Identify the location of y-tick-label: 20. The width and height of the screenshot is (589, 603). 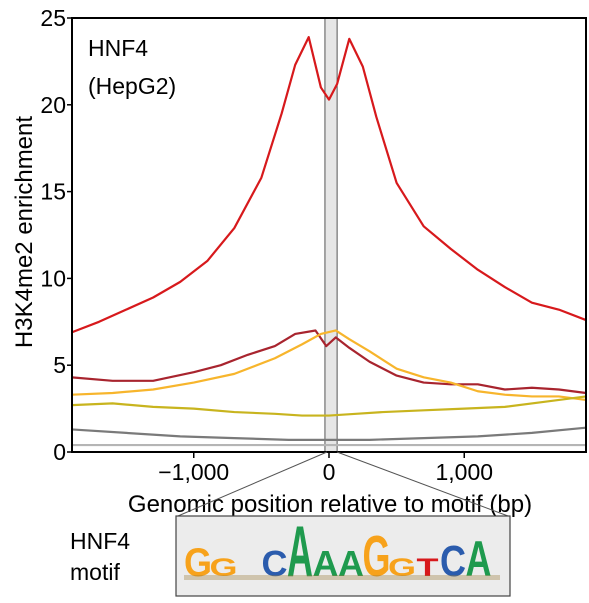
(53, 105).